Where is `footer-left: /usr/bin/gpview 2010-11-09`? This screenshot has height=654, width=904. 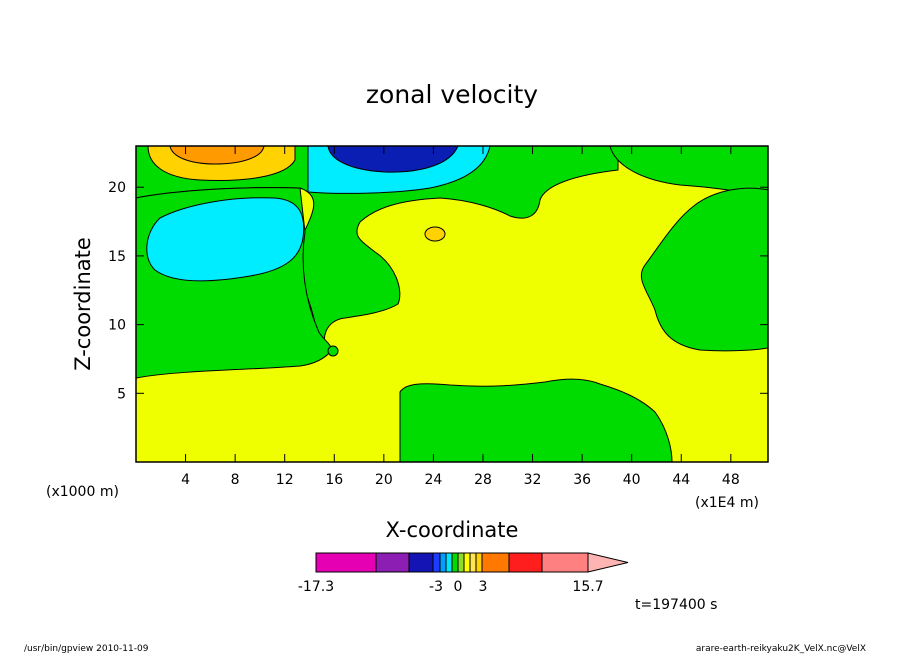 footer-left: /usr/bin/gpview 2010-11-09 is located at coordinates (86, 649).